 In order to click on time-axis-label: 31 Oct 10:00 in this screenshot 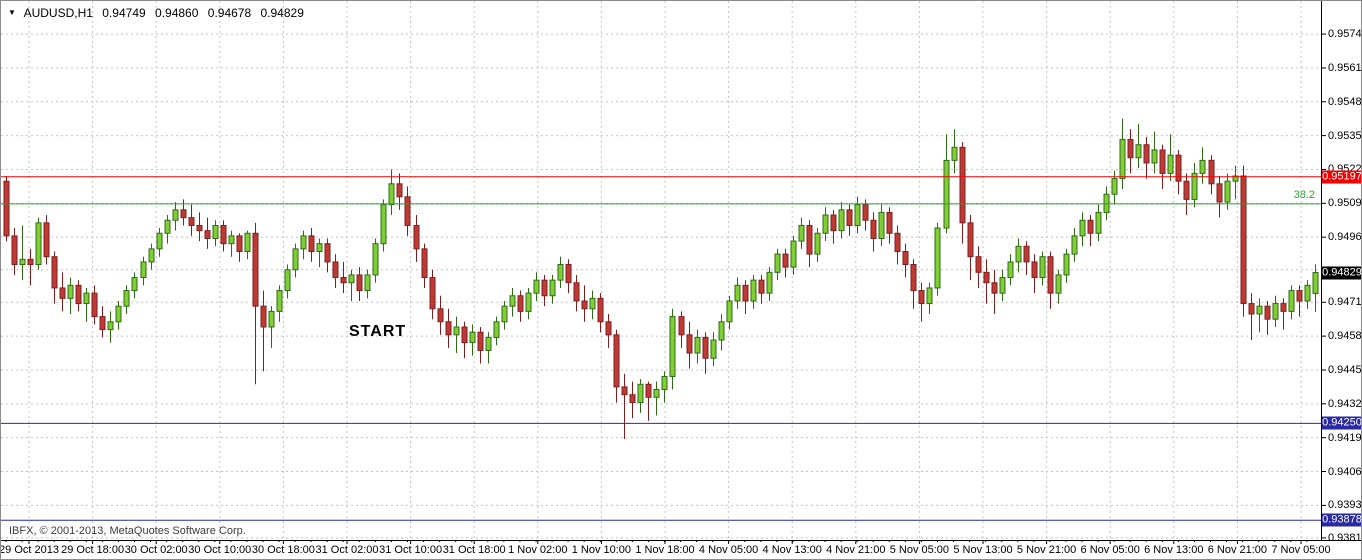, I will do `click(411, 550)`.